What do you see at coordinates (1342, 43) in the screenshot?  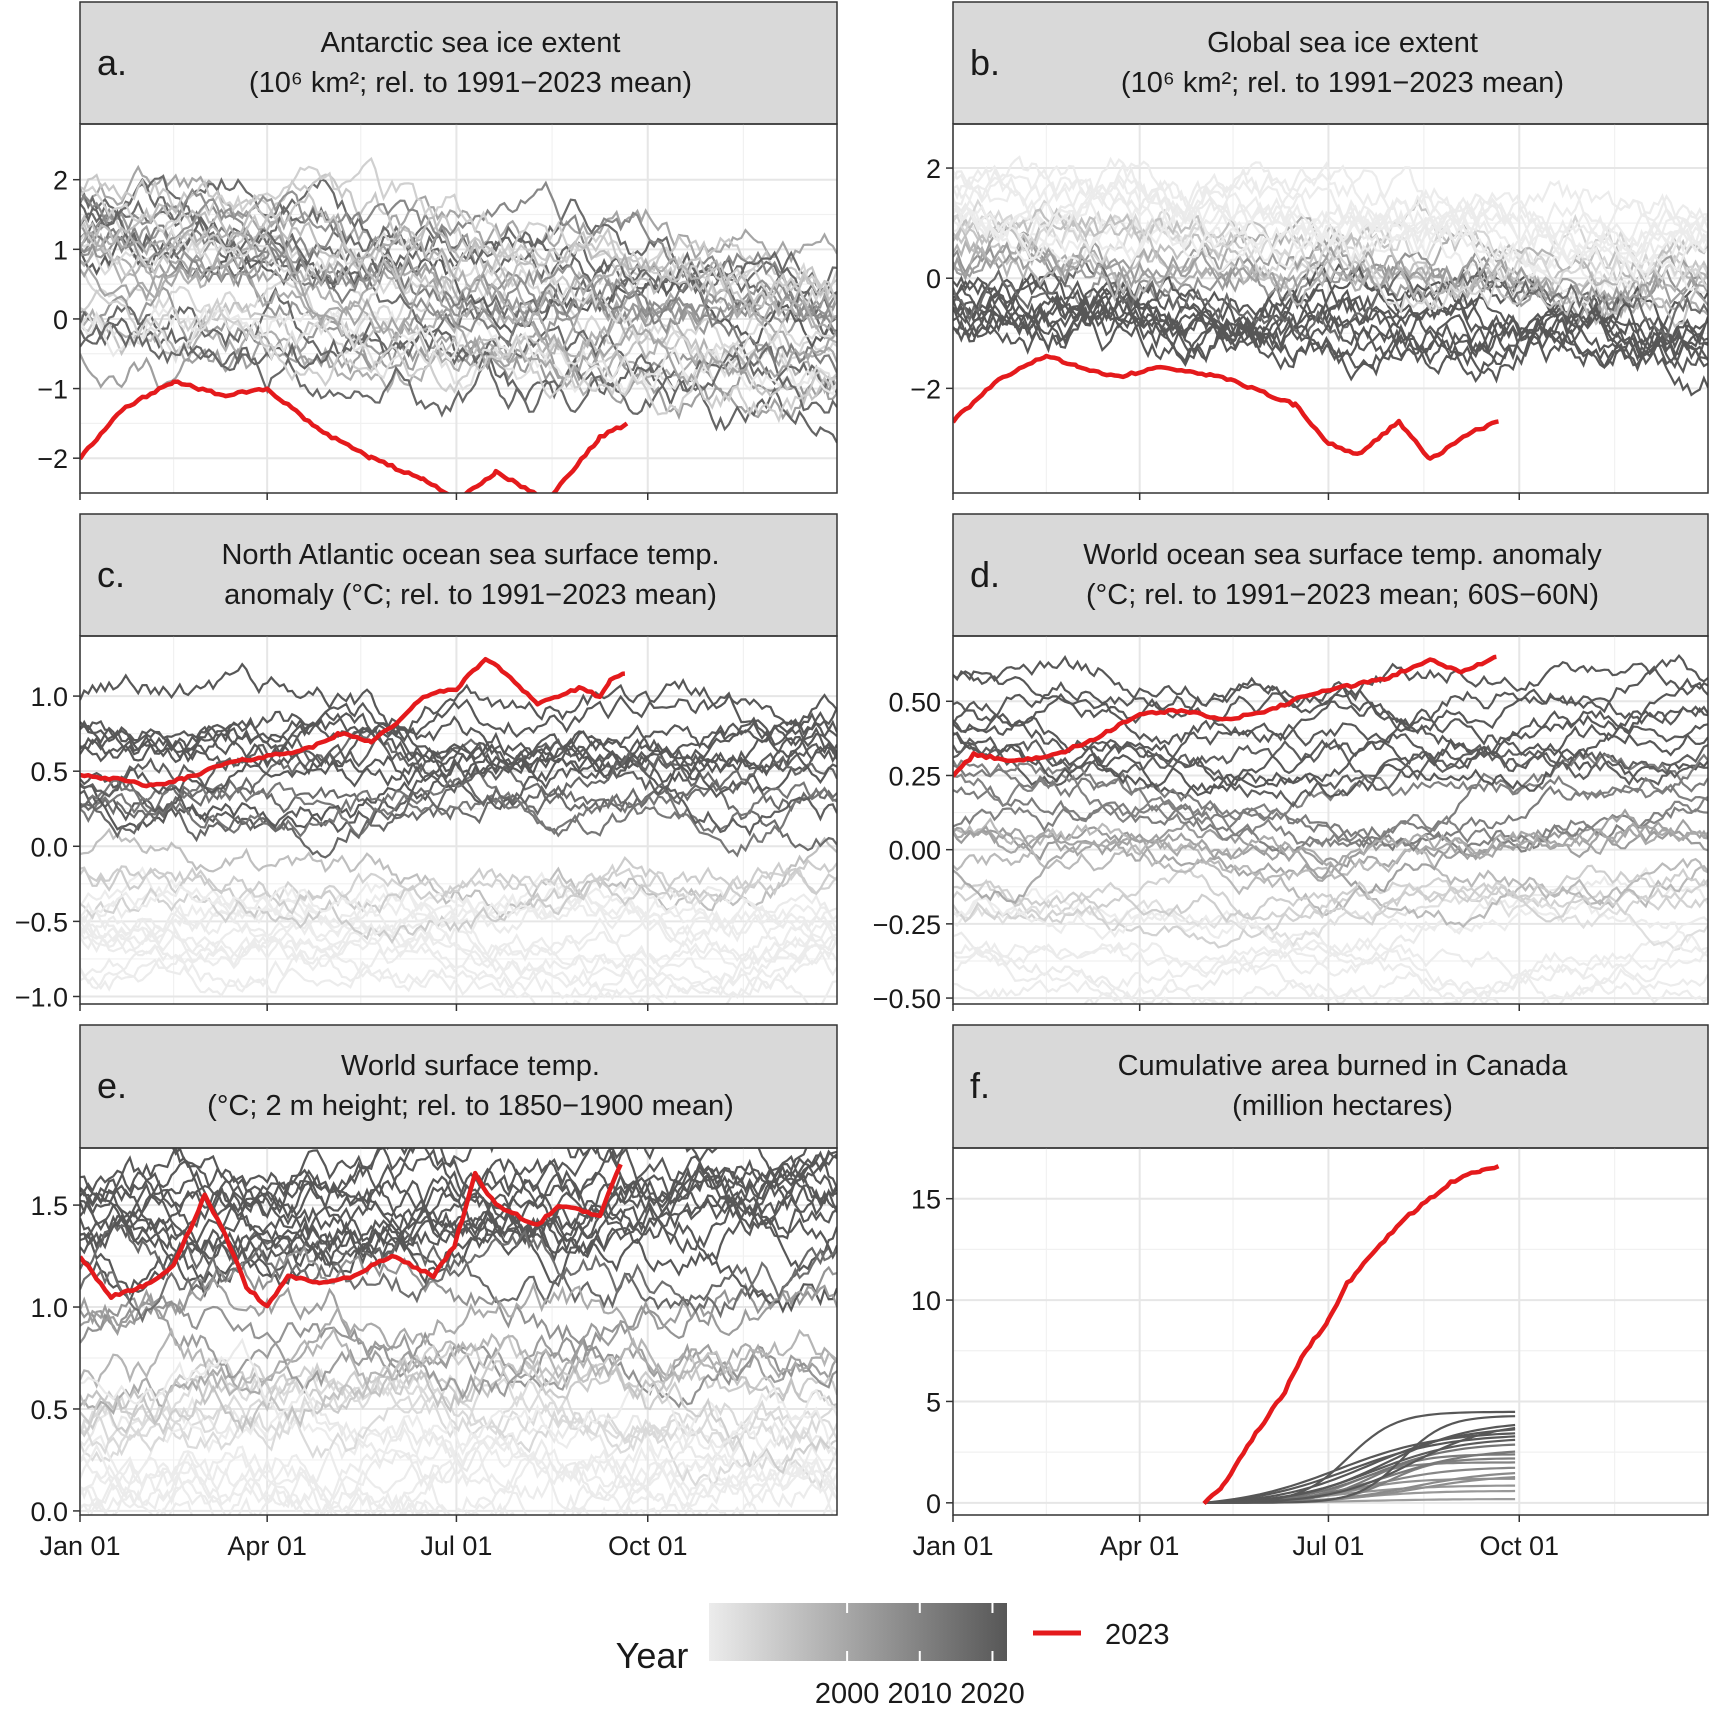 I see `panel-title-line: Global sea ice extent` at bounding box center [1342, 43].